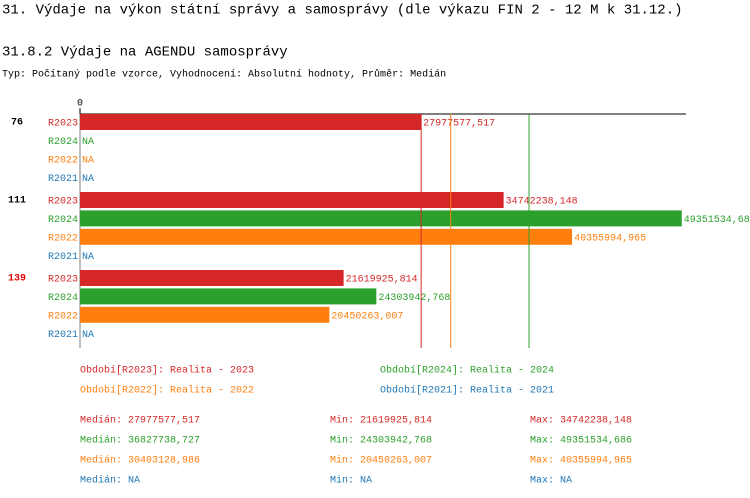  What do you see at coordinates (351, 481) in the screenshot?
I see `stat-min: Min: NA` at bounding box center [351, 481].